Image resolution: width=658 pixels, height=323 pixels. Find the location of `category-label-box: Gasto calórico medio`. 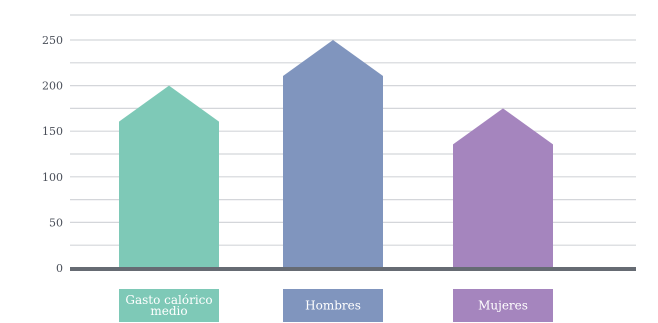

category-label-box: Gasto calórico medio is located at coordinates (169, 305).